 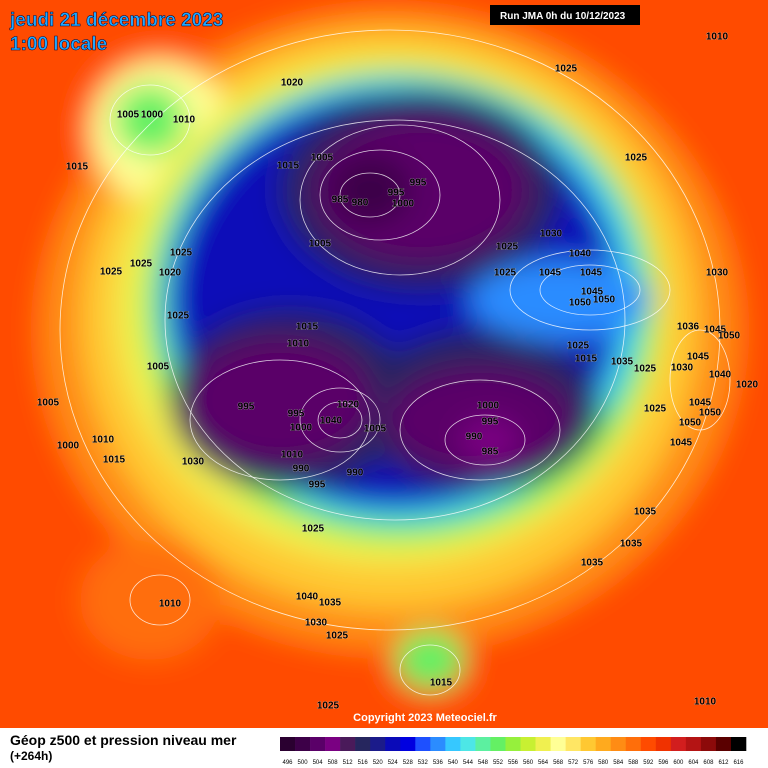 What do you see at coordinates (708, 763) in the screenshot?
I see `colorbar-label: 608` at bounding box center [708, 763].